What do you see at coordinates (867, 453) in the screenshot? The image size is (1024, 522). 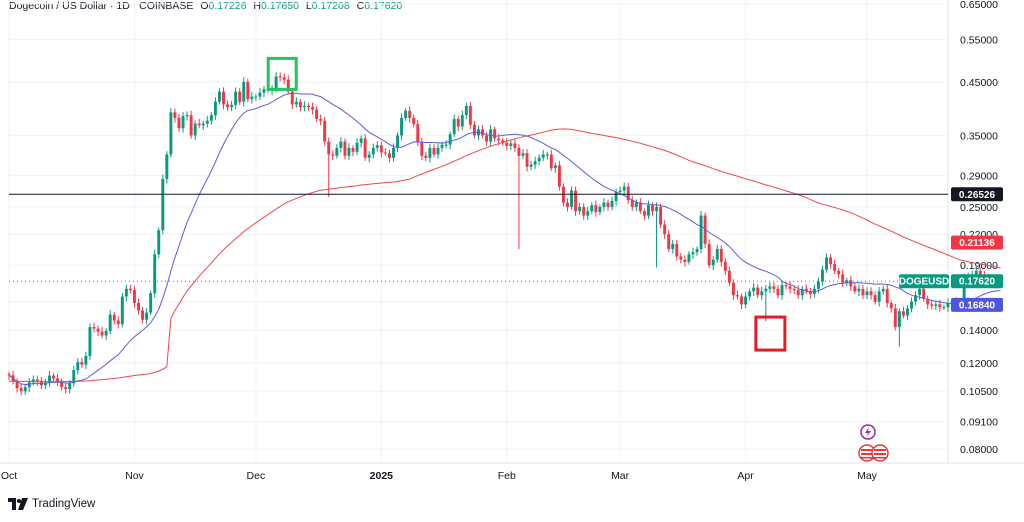 I see `us-flag-icon` at bounding box center [867, 453].